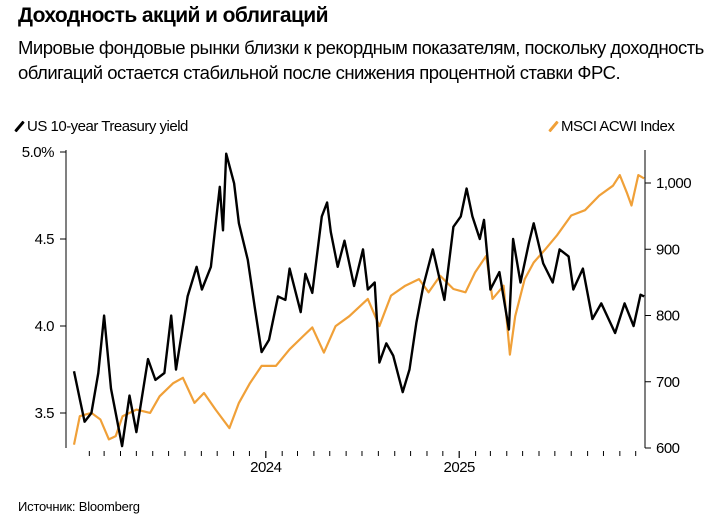 The width and height of the screenshot is (713, 522). I want to click on left-tick-label: 4.5, so click(45, 239).